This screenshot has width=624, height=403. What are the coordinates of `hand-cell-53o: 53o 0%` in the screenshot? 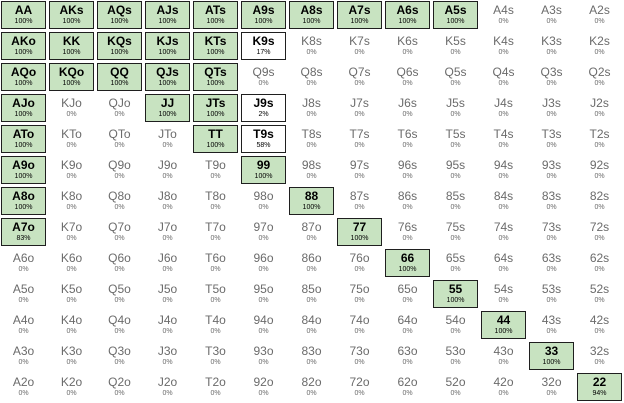 It's located at (455, 356).